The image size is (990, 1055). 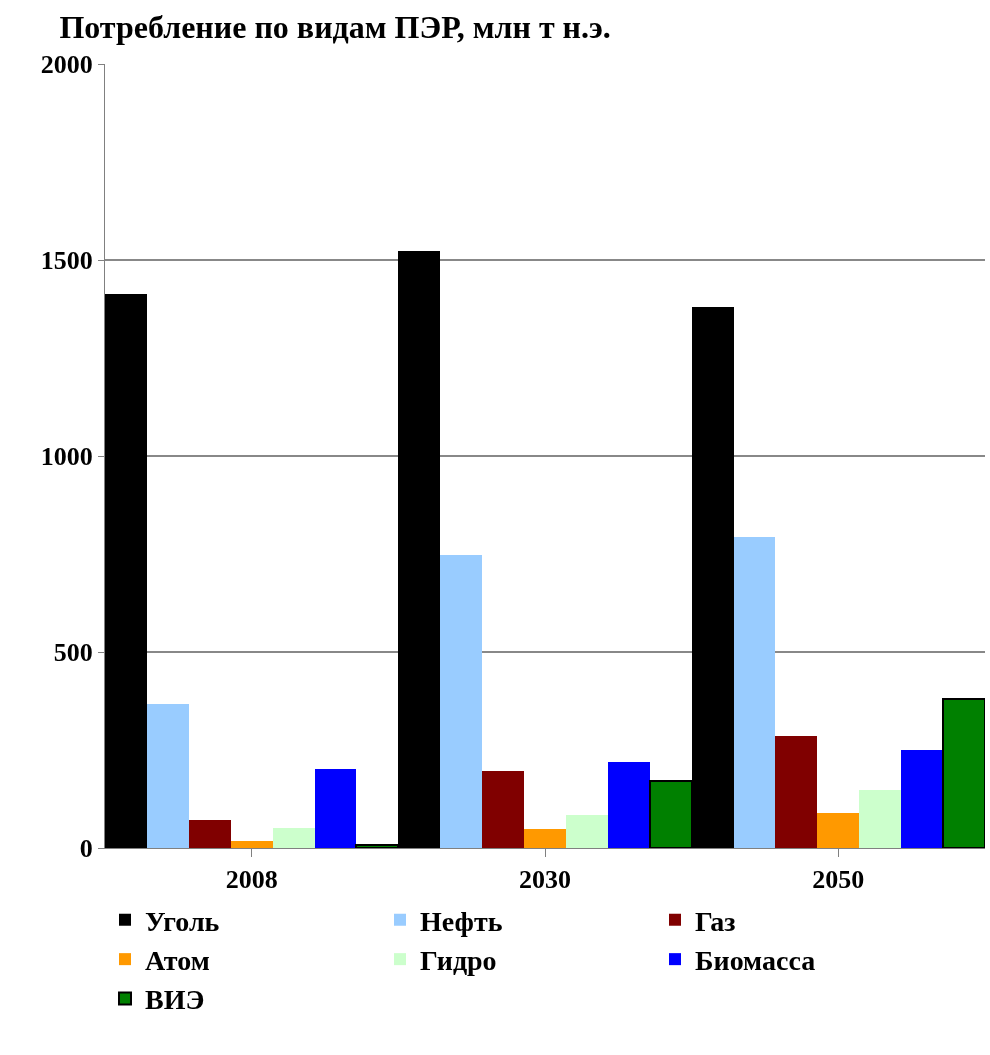 What do you see at coordinates (335, 27) in the screenshot?
I see `chart-title: Потребление по видам ПЭР, млн т н.э.` at bounding box center [335, 27].